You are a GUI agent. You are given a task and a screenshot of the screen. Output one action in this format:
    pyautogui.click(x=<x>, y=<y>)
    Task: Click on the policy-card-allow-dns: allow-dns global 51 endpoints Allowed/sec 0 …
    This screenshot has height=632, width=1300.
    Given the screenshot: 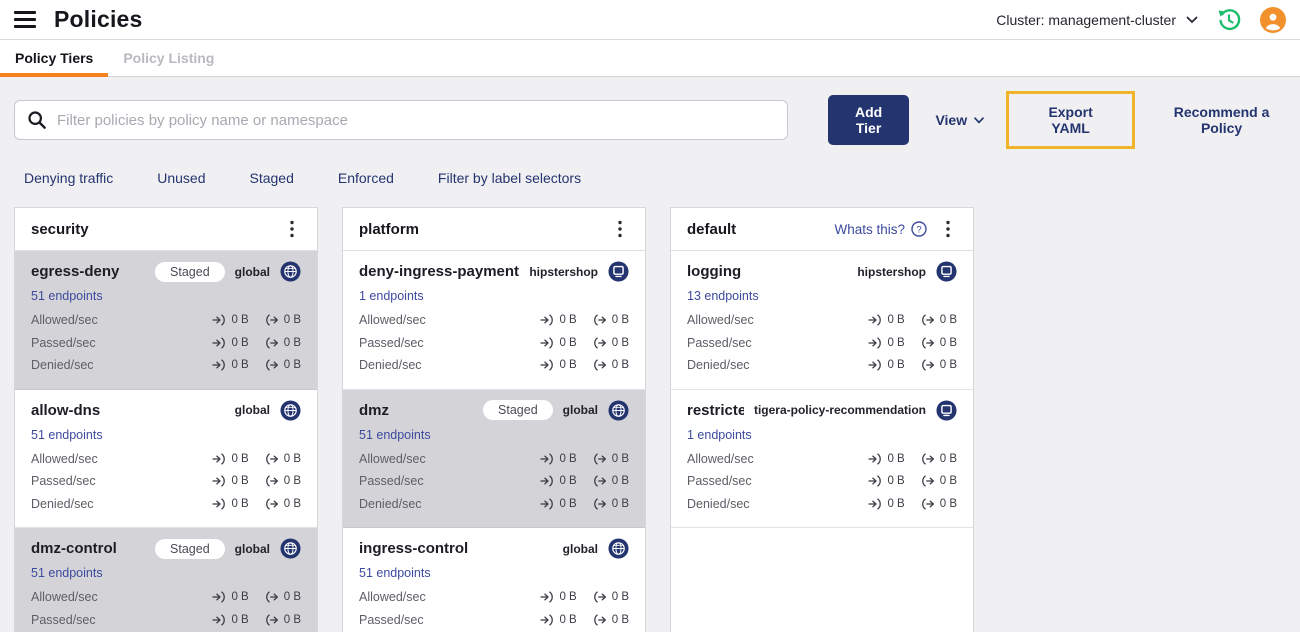 What is the action you would take?
    pyautogui.click(x=166, y=458)
    